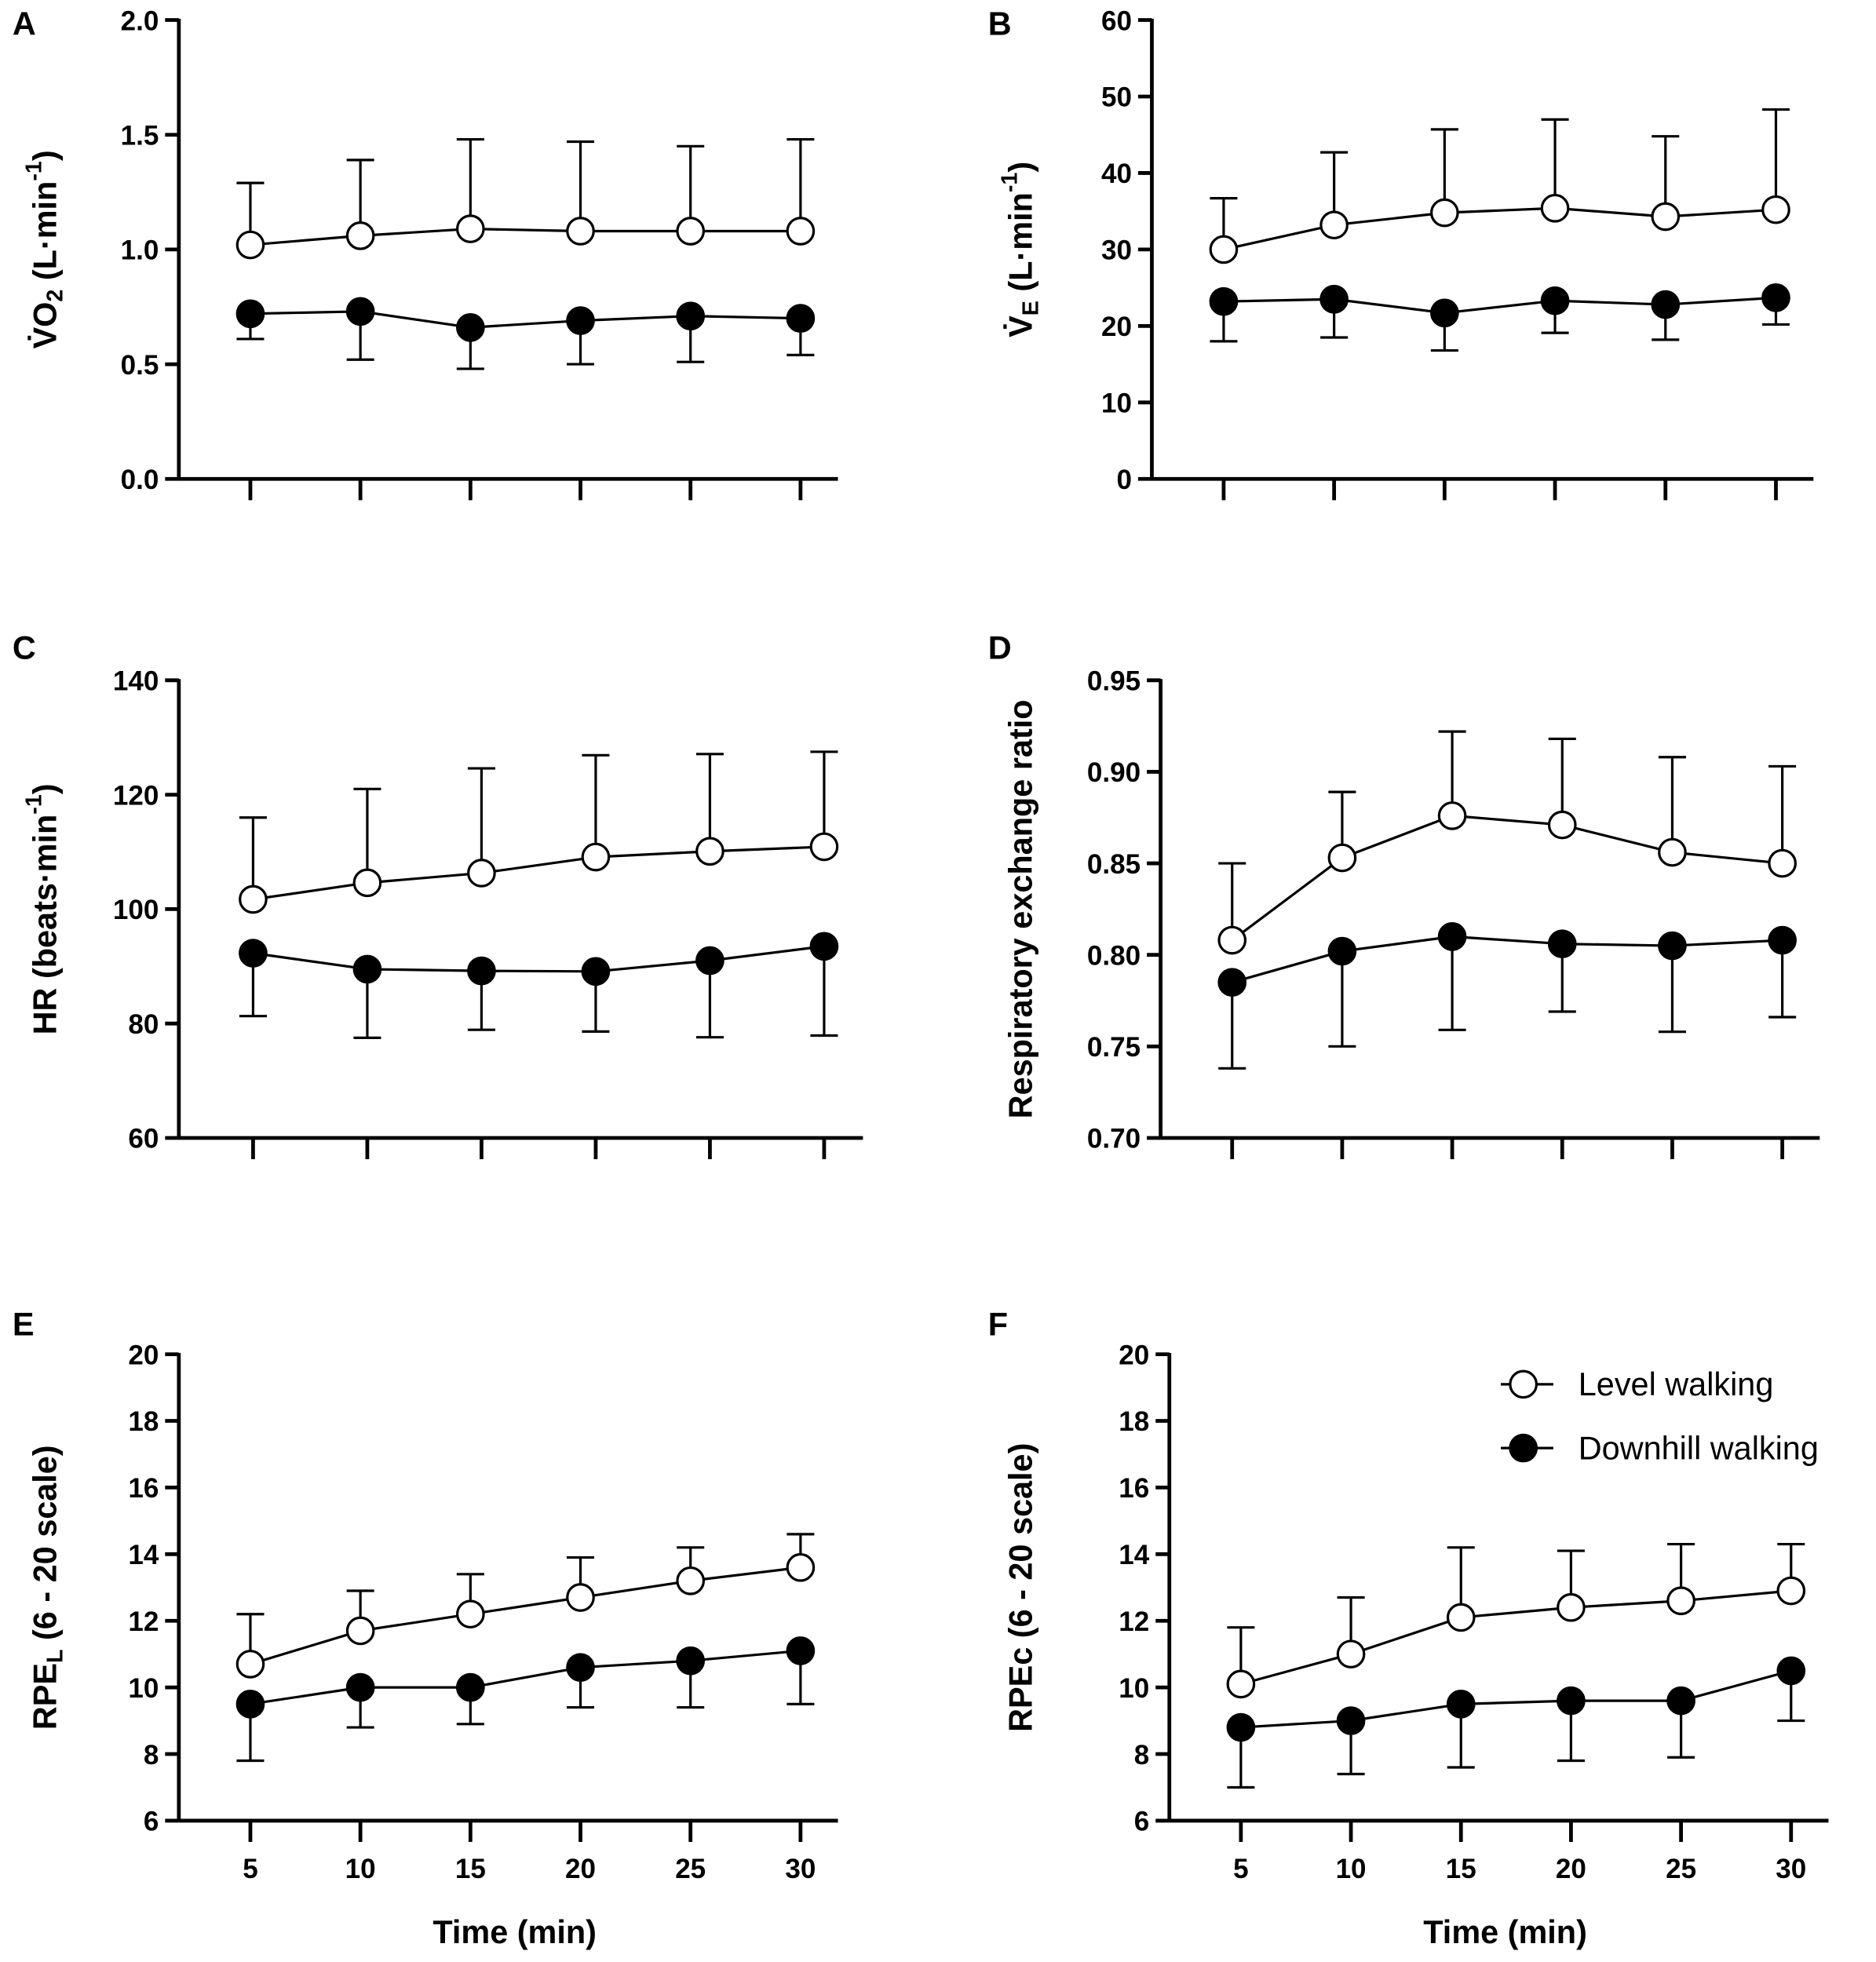 Image resolution: width=1876 pixels, height=1962 pixels. What do you see at coordinates (143, 1622) in the screenshot?
I see `y-tick-label: 12` at bounding box center [143, 1622].